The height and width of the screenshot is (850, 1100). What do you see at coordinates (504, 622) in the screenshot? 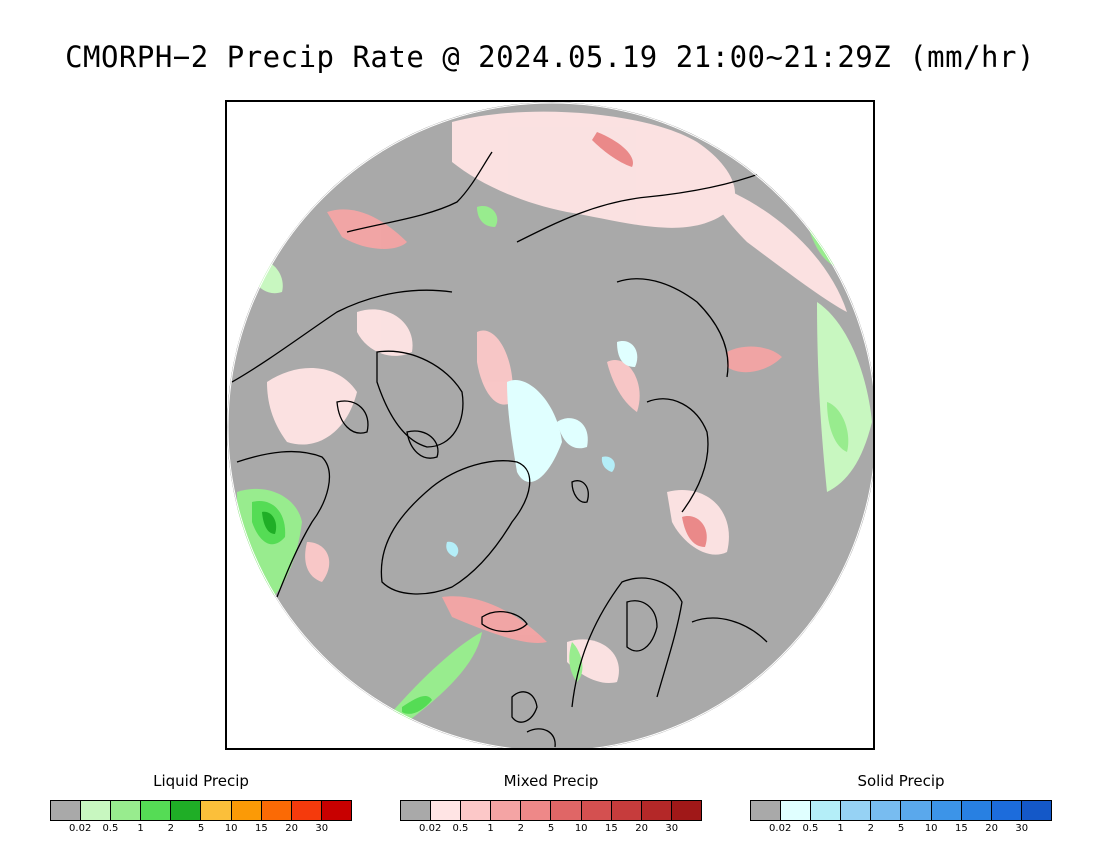
I see `iceland-coast` at bounding box center [504, 622].